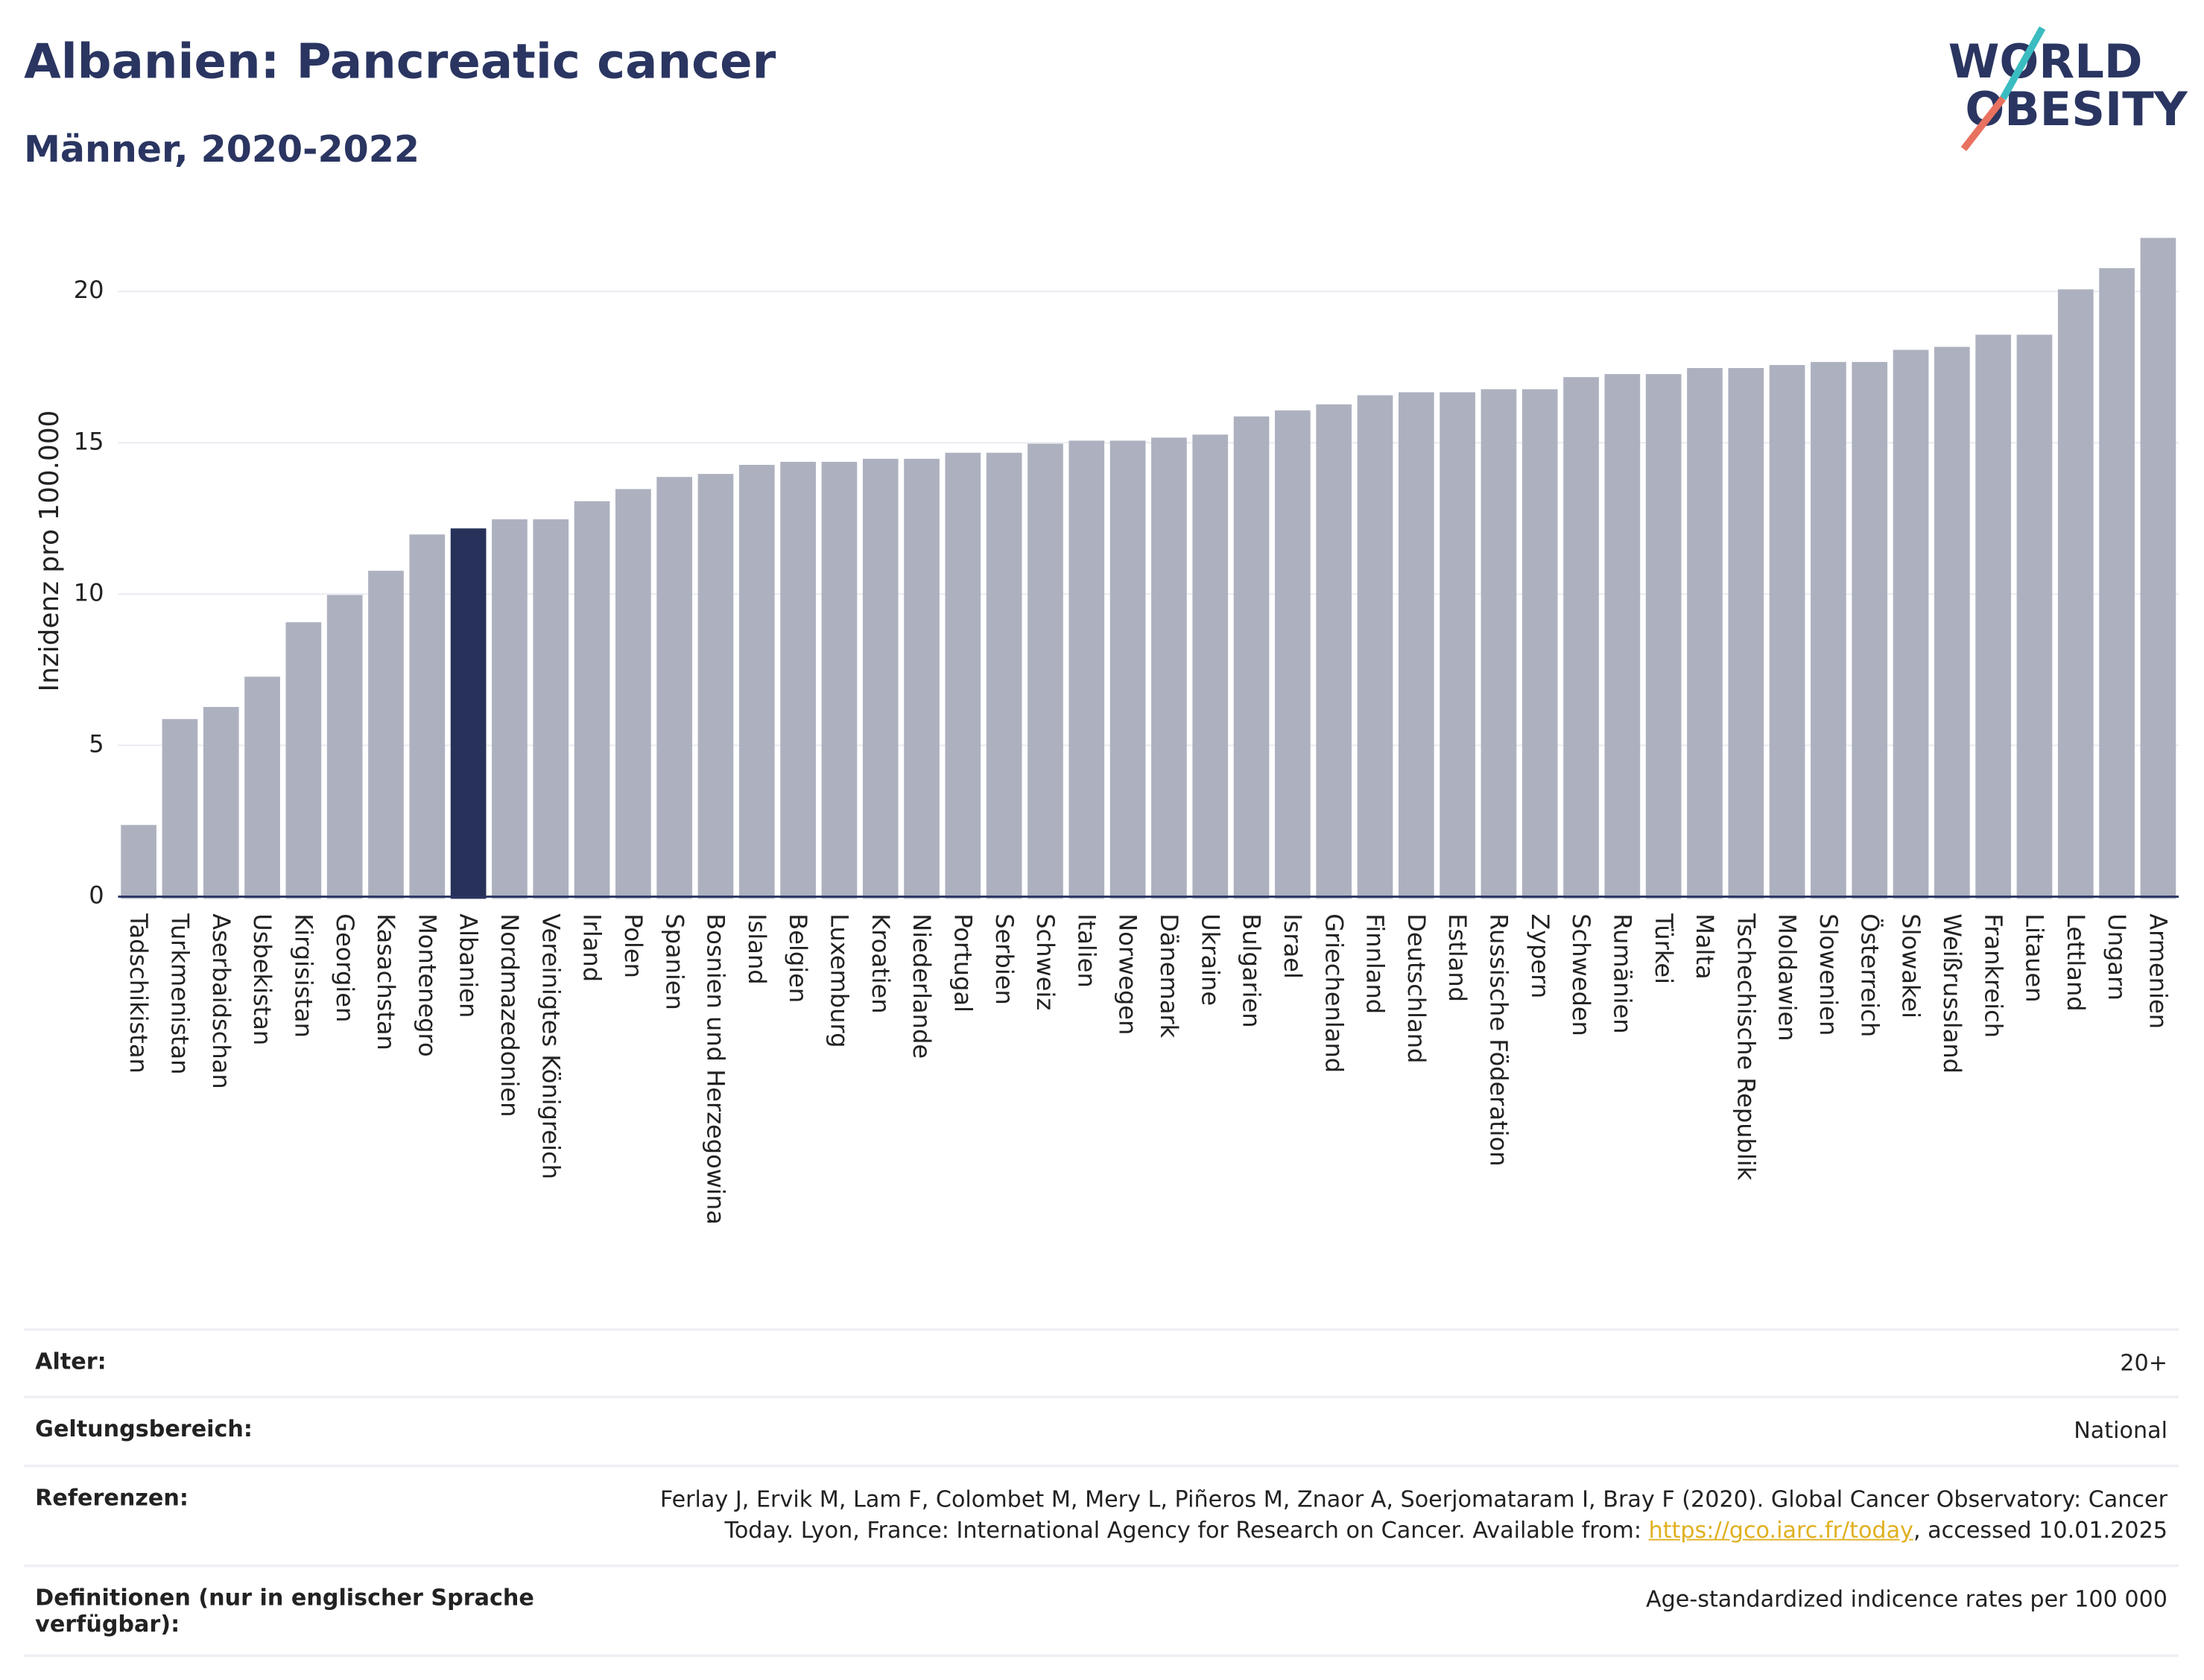 The image size is (2204, 1680). What do you see at coordinates (1293, 946) in the screenshot?
I see `x-tick-label: Israel` at bounding box center [1293, 946].